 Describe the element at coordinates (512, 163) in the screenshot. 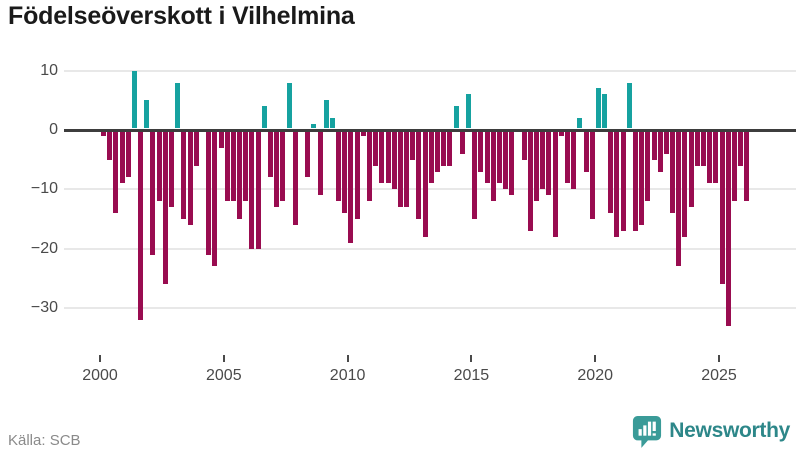

I see `bar-2016K3` at that location.